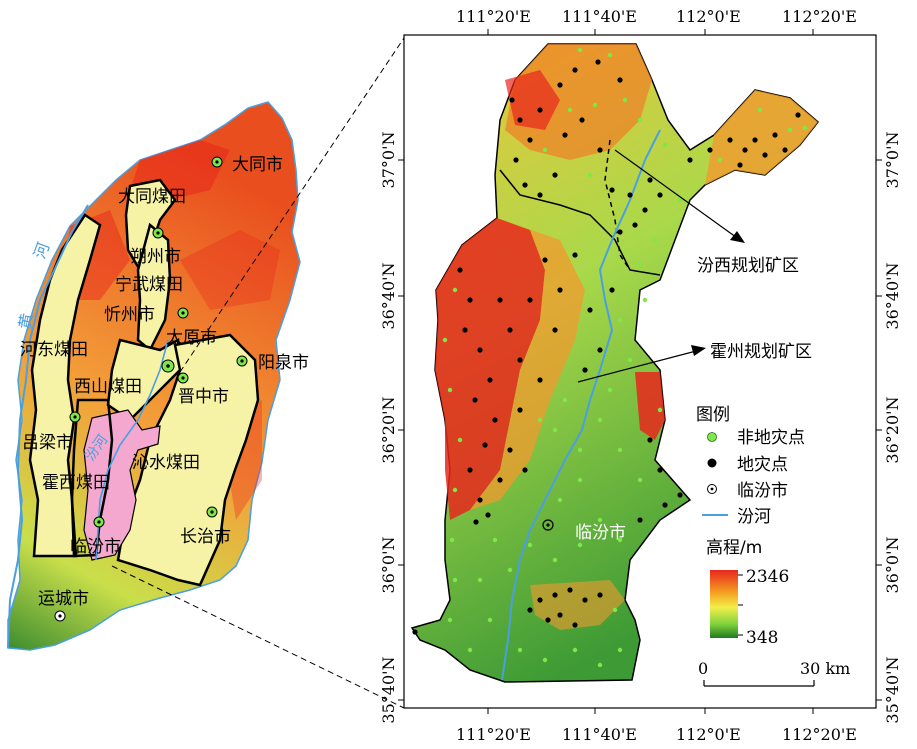 The image size is (917, 749). Describe the element at coordinates (95, 547) in the screenshot. I see `label-linfen-city-inset: 临汾市` at that location.